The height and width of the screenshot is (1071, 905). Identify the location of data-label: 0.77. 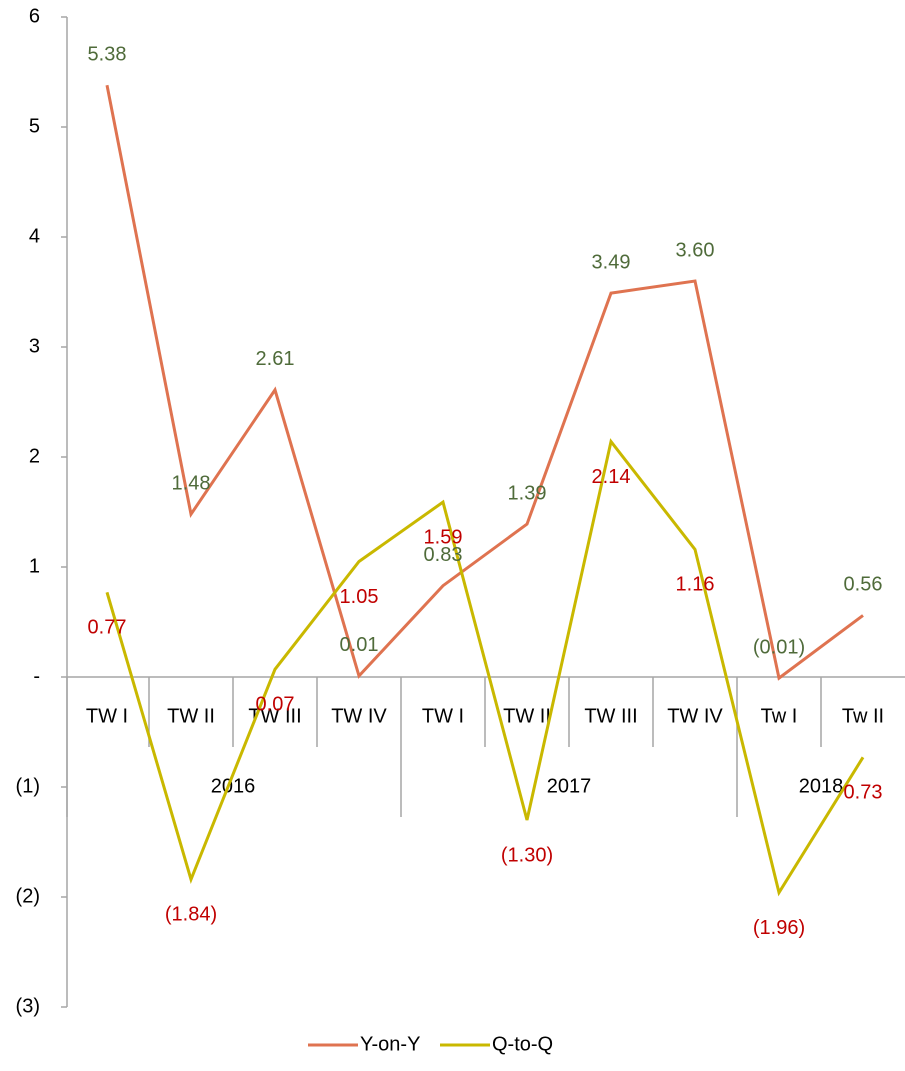
(107, 628).